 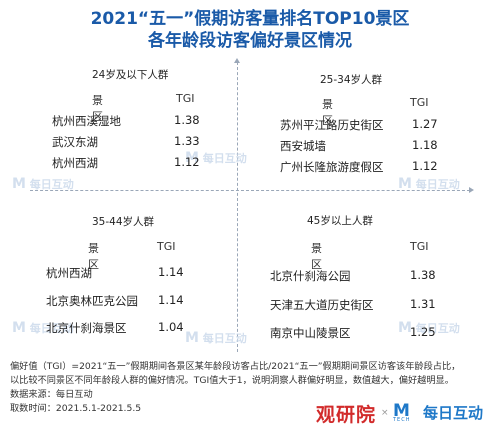 I want to click on table-row: 杭州西溪湿地 1.38, so click(x=147, y=122).